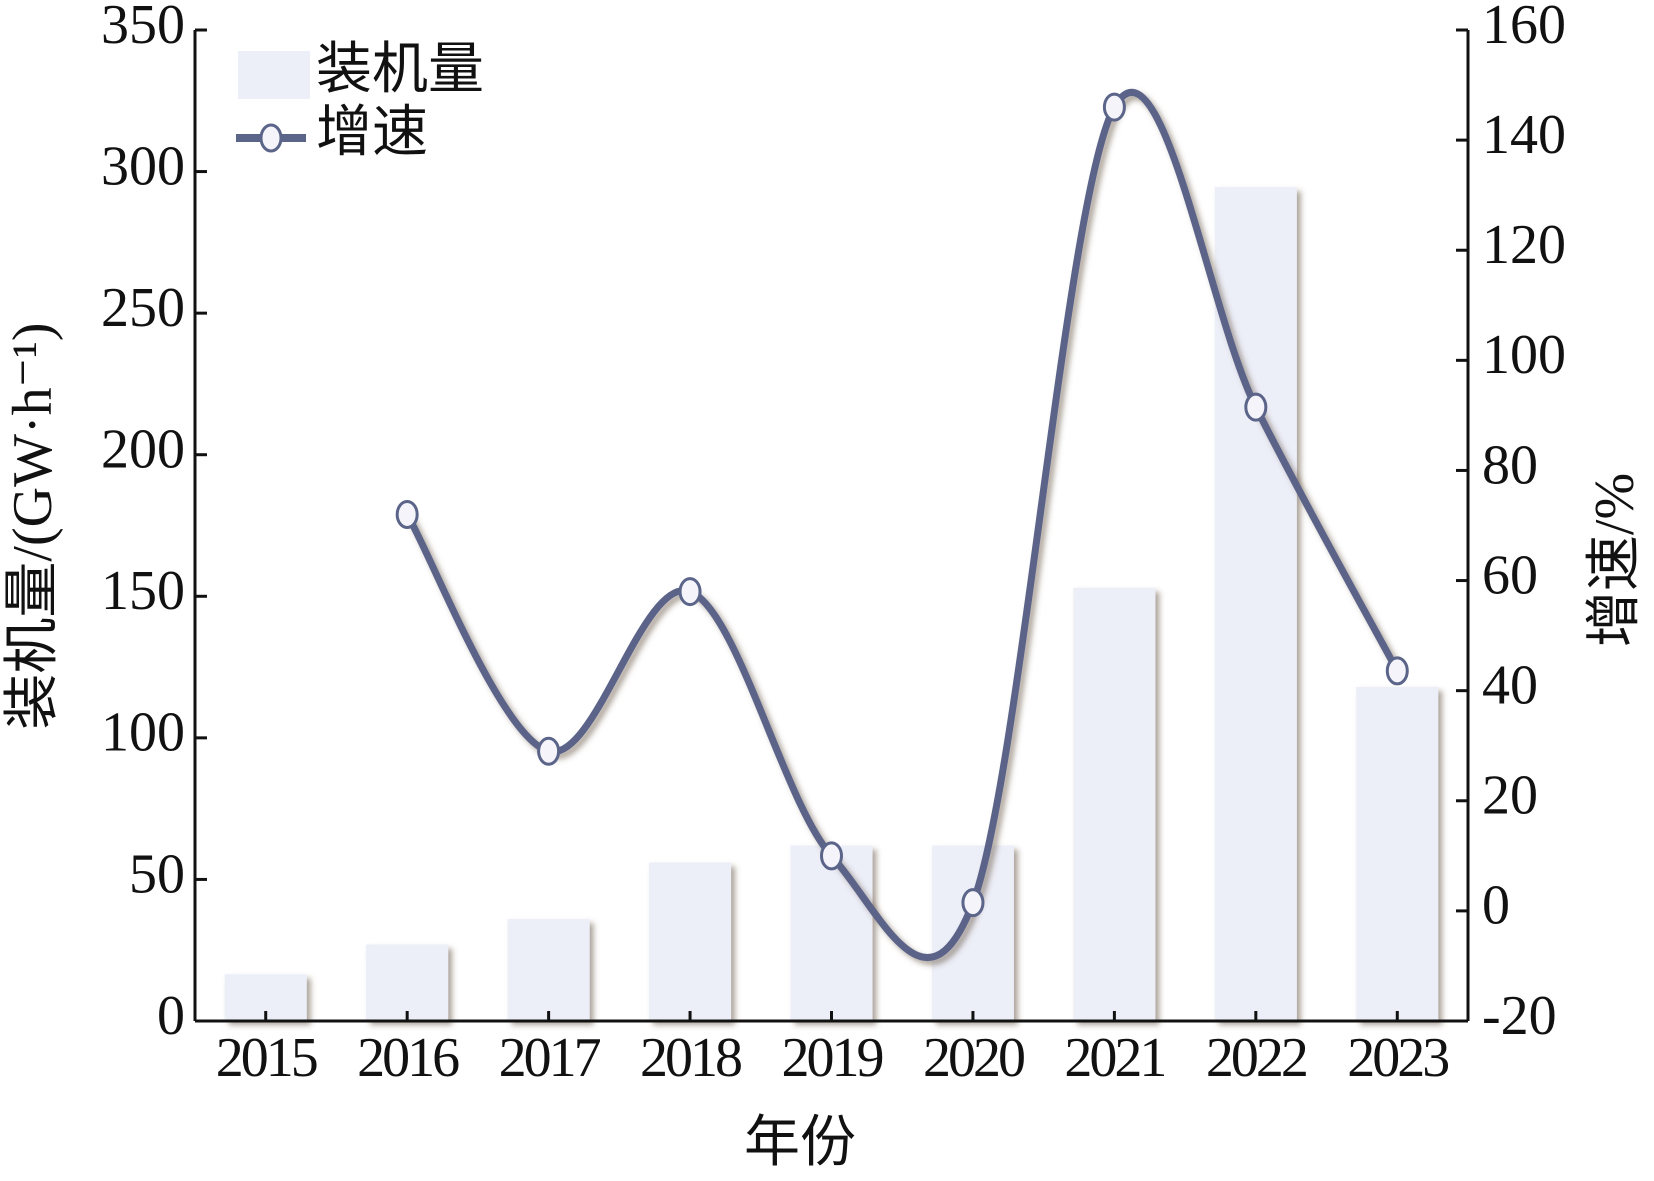 This screenshot has height=1181, width=1654. Describe the element at coordinates (1496, 906) in the screenshot. I see `y2-tick-label: 0` at that location.